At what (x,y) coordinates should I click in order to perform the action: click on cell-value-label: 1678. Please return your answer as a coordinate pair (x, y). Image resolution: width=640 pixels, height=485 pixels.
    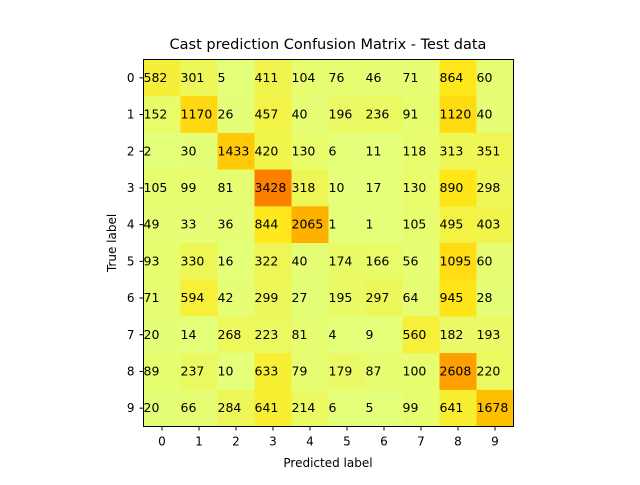
    Looking at the image, I should click on (493, 407).